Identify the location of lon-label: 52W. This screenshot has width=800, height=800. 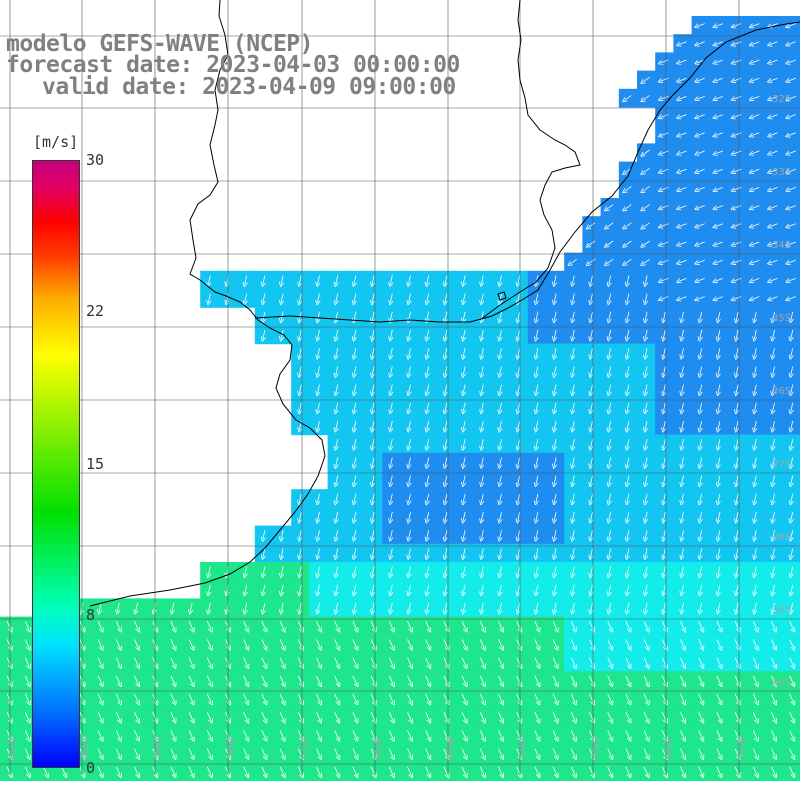
(669, 748).